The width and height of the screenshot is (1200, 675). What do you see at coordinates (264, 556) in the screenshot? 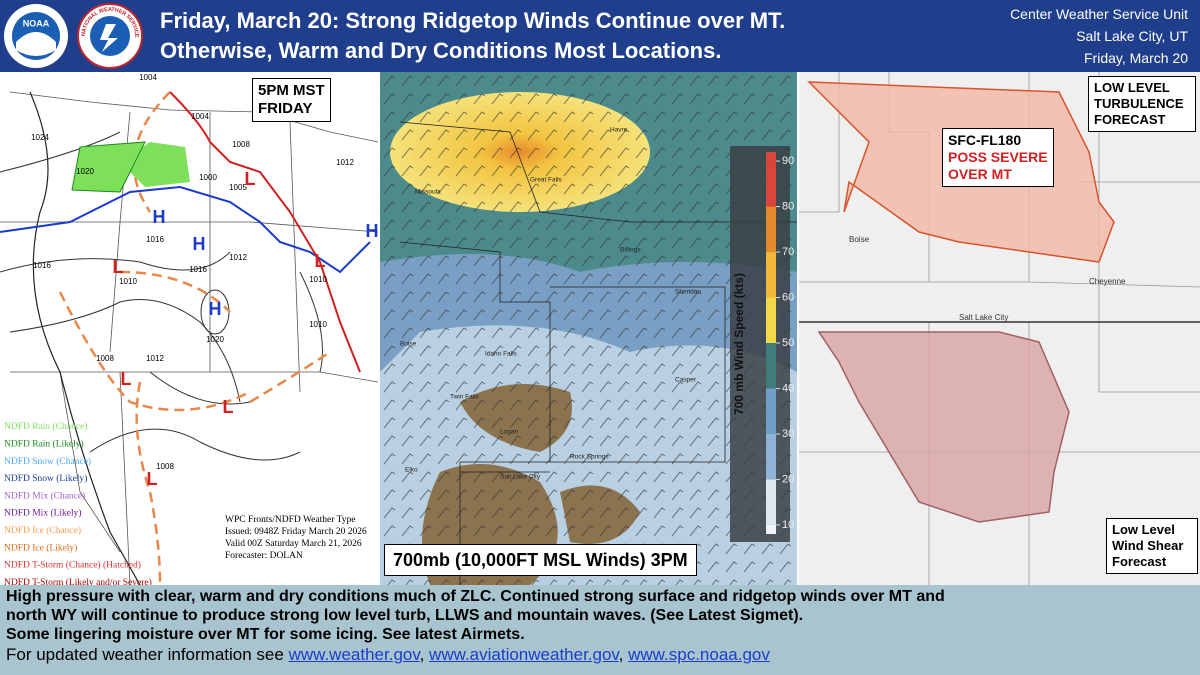
I see `credit: Forecaster: DOLAN` at bounding box center [264, 556].